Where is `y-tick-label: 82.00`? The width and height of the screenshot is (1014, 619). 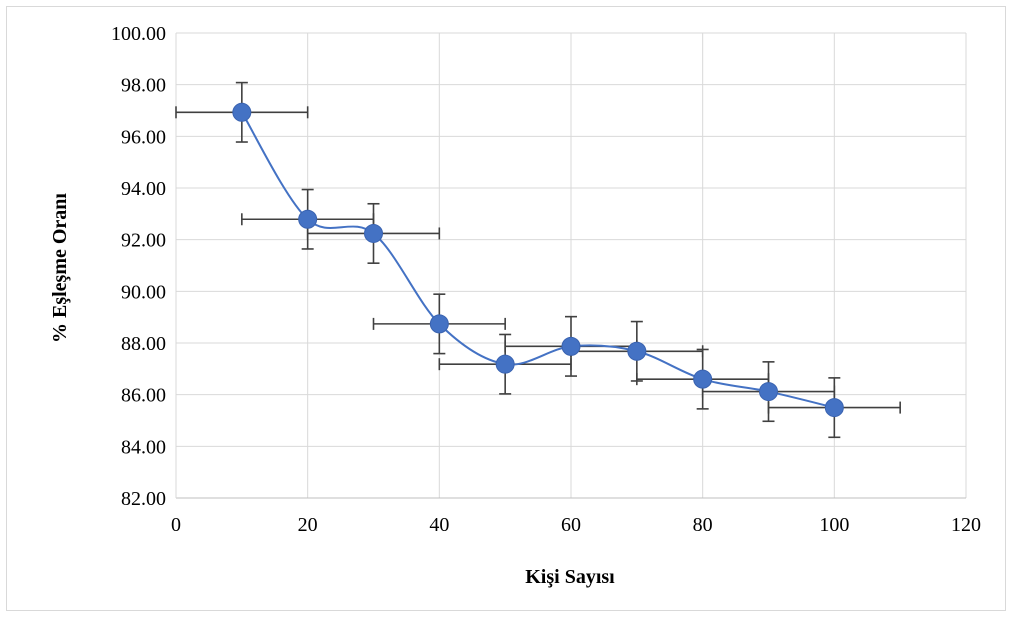 y-tick-label: 82.00 is located at coordinates (143, 499).